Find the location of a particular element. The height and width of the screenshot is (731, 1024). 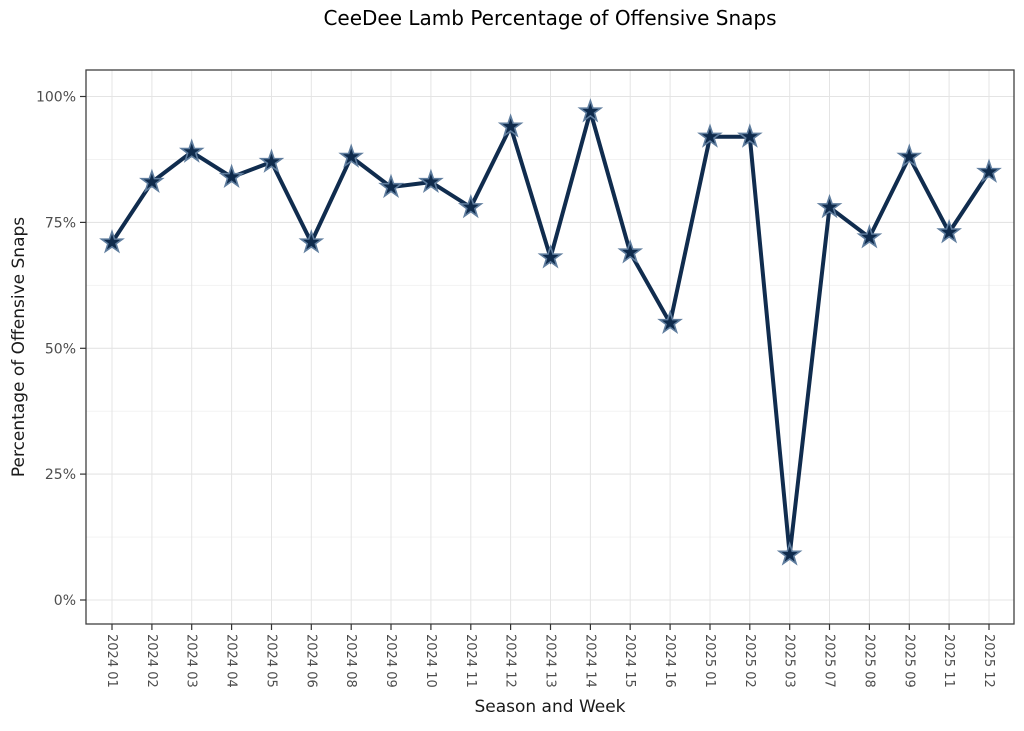

x-tick-label: 2024 08 is located at coordinates (350, 661).